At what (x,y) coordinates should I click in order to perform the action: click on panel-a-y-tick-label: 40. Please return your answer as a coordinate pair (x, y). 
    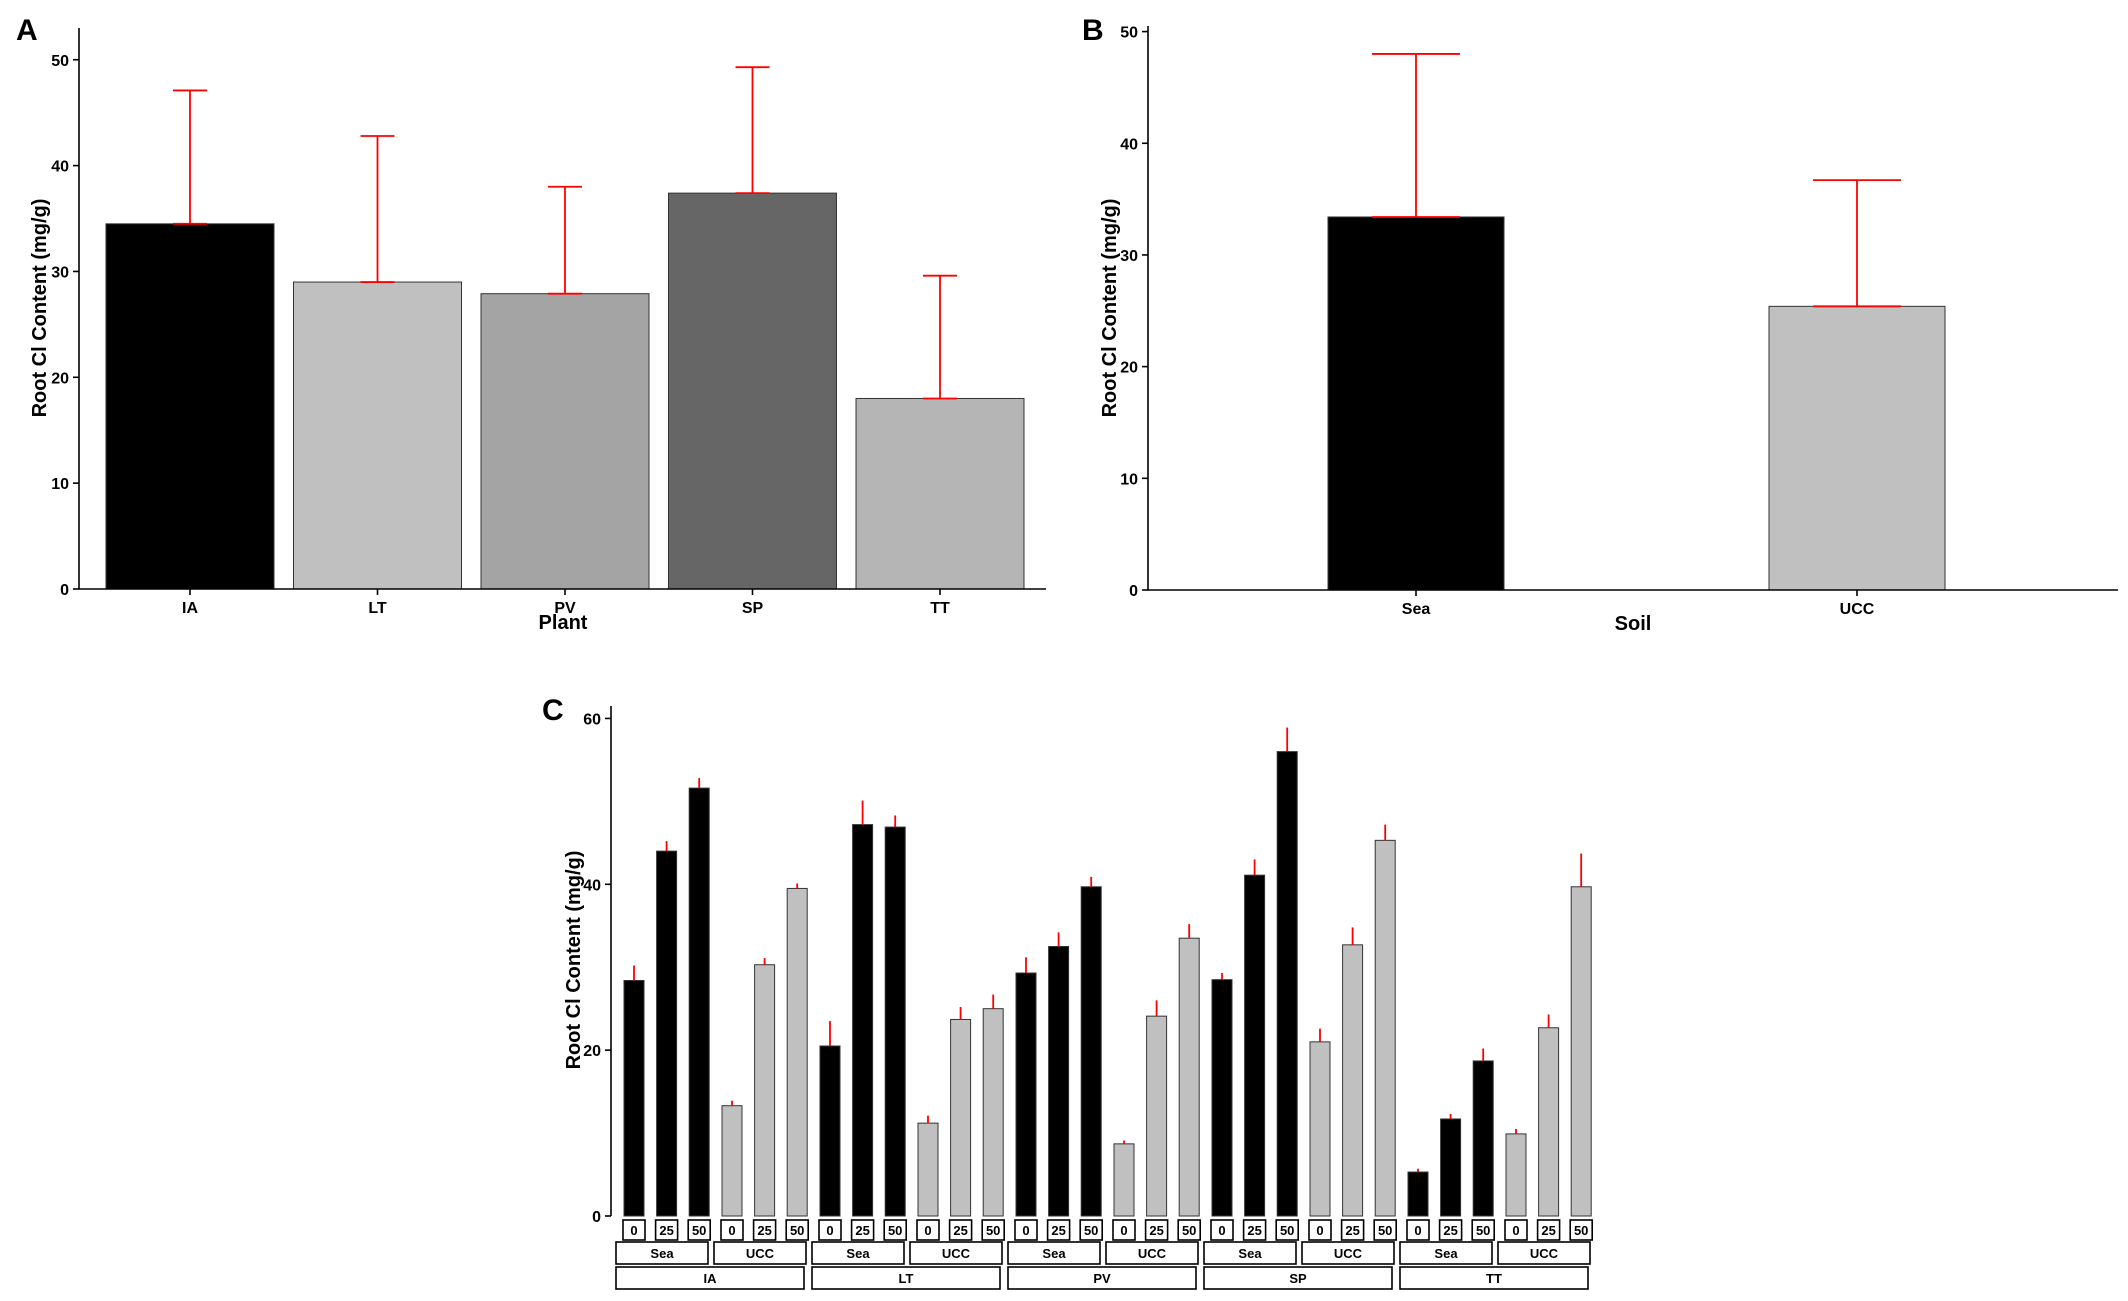
    Looking at the image, I should click on (60, 167).